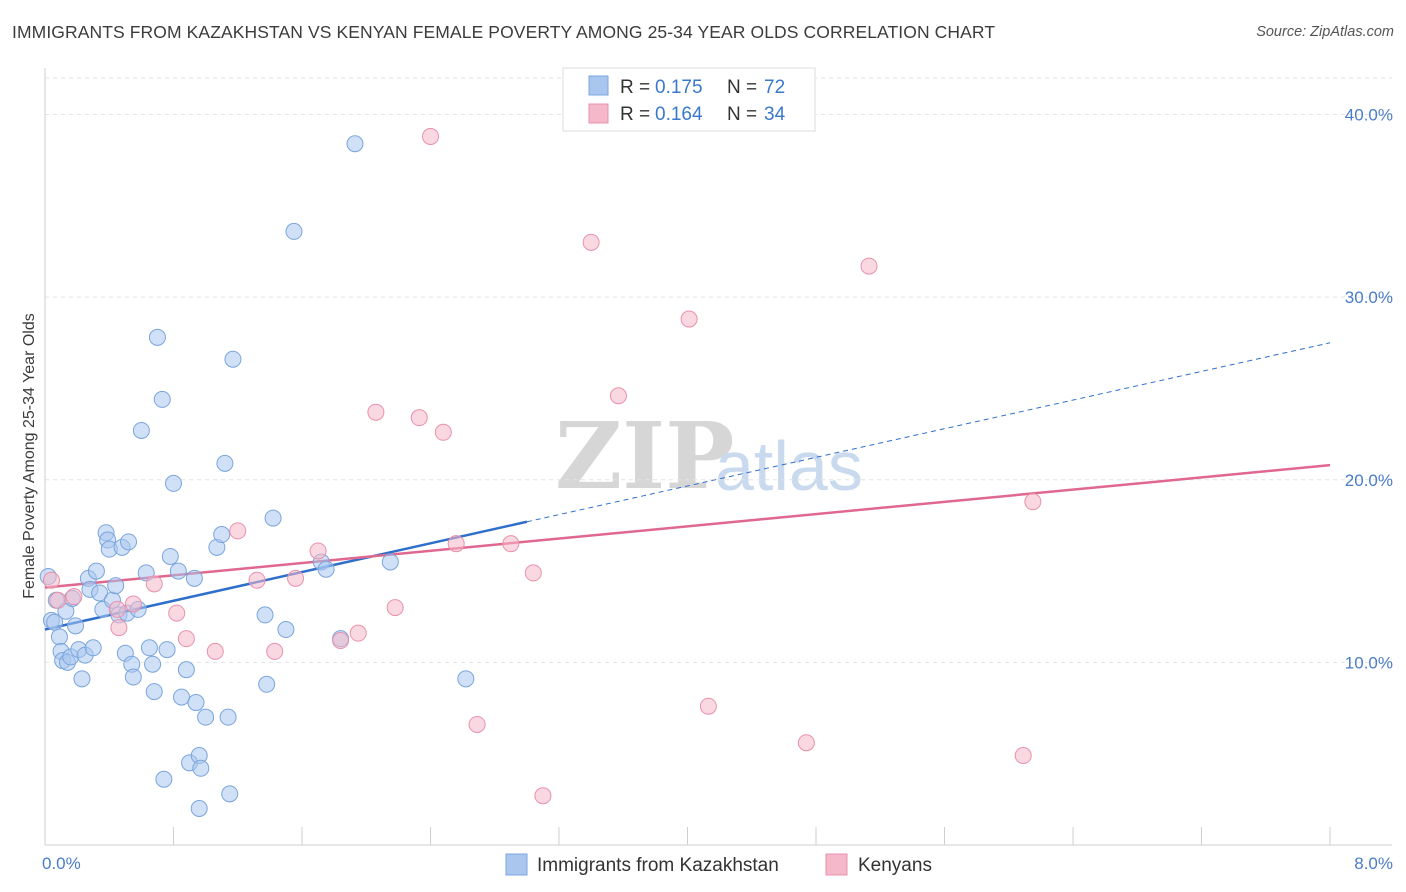 This screenshot has width=1406, height=892. What do you see at coordinates (774, 87) in the screenshot?
I see `legend-n-value-kazakhstan: 72` at bounding box center [774, 87].